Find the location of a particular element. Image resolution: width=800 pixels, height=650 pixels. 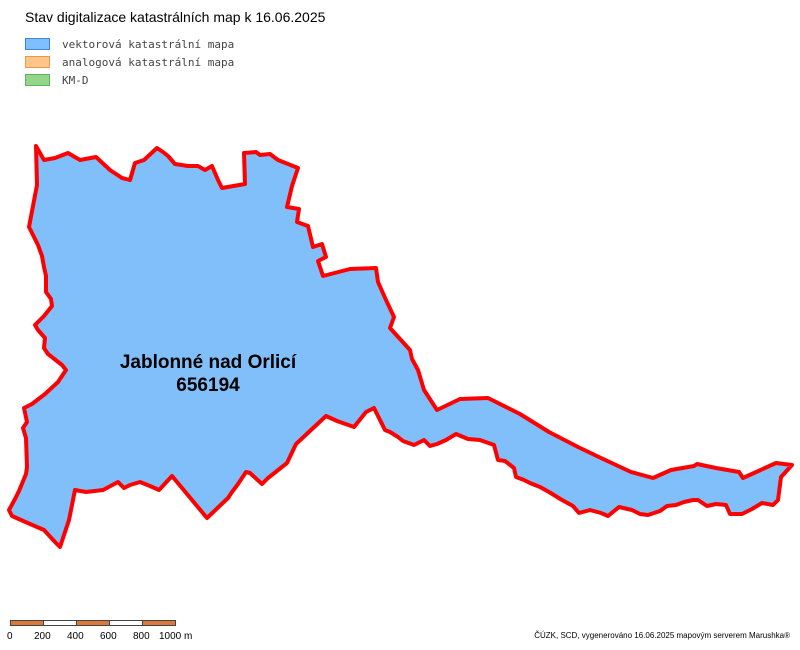

legend-item-vector: vektorová katastrální mapa is located at coordinates (129, 44).